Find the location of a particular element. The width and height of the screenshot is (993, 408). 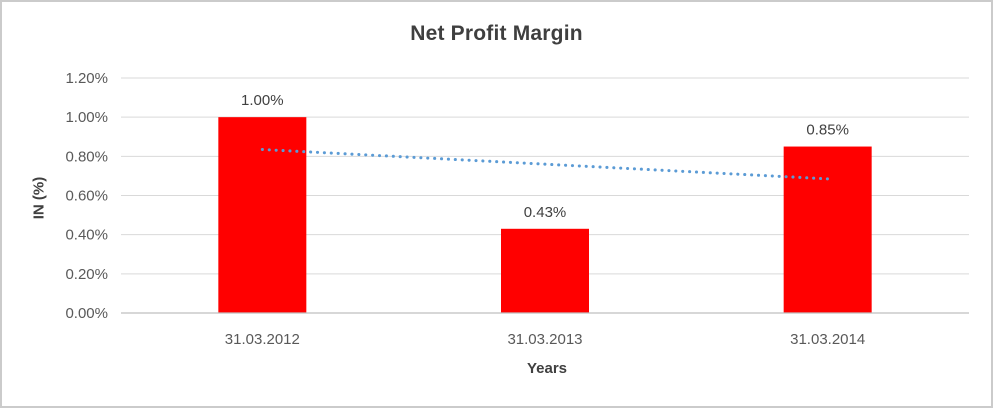

y-tick-label: 0.60% is located at coordinates (86, 196).